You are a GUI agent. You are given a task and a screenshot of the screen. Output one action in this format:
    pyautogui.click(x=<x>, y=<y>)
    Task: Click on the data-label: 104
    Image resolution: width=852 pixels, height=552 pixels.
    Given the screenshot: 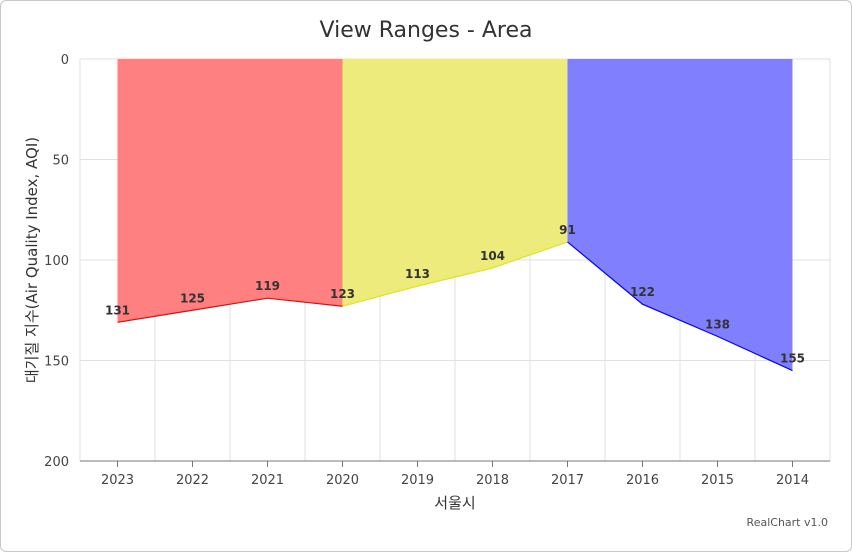 What is the action you would take?
    pyautogui.click(x=492, y=256)
    